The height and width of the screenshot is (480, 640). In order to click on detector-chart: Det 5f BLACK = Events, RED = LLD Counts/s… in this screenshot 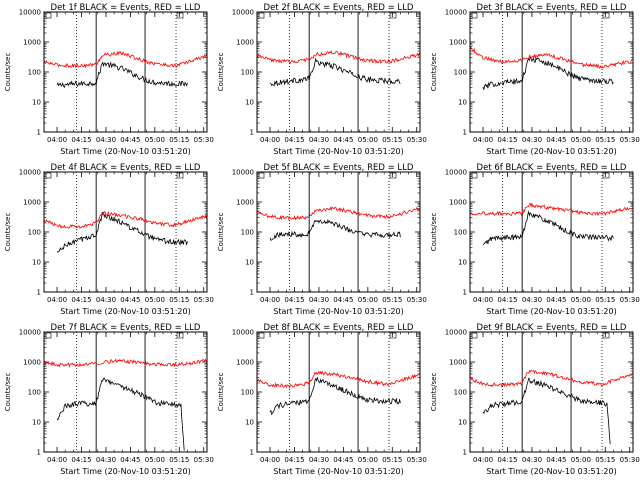, I will do `click(322, 239)`.